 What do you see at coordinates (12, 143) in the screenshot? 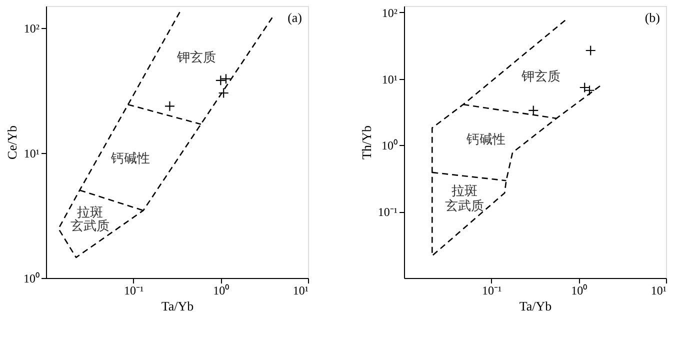
I see `y-axis-title: Ce/Yb` at bounding box center [12, 143].